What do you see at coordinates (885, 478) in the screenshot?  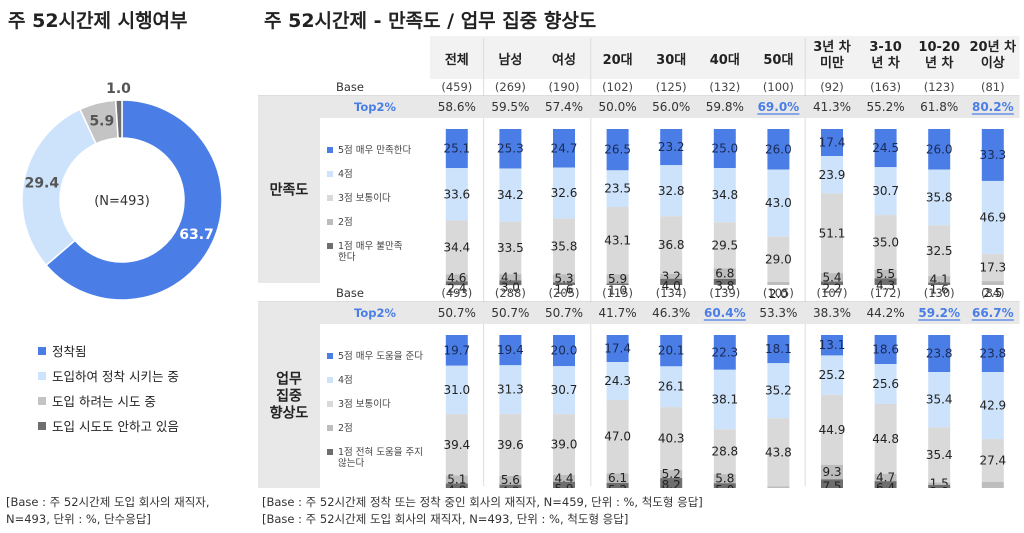 I see `bar-value-label: 4.7` at bounding box center [885, 478].